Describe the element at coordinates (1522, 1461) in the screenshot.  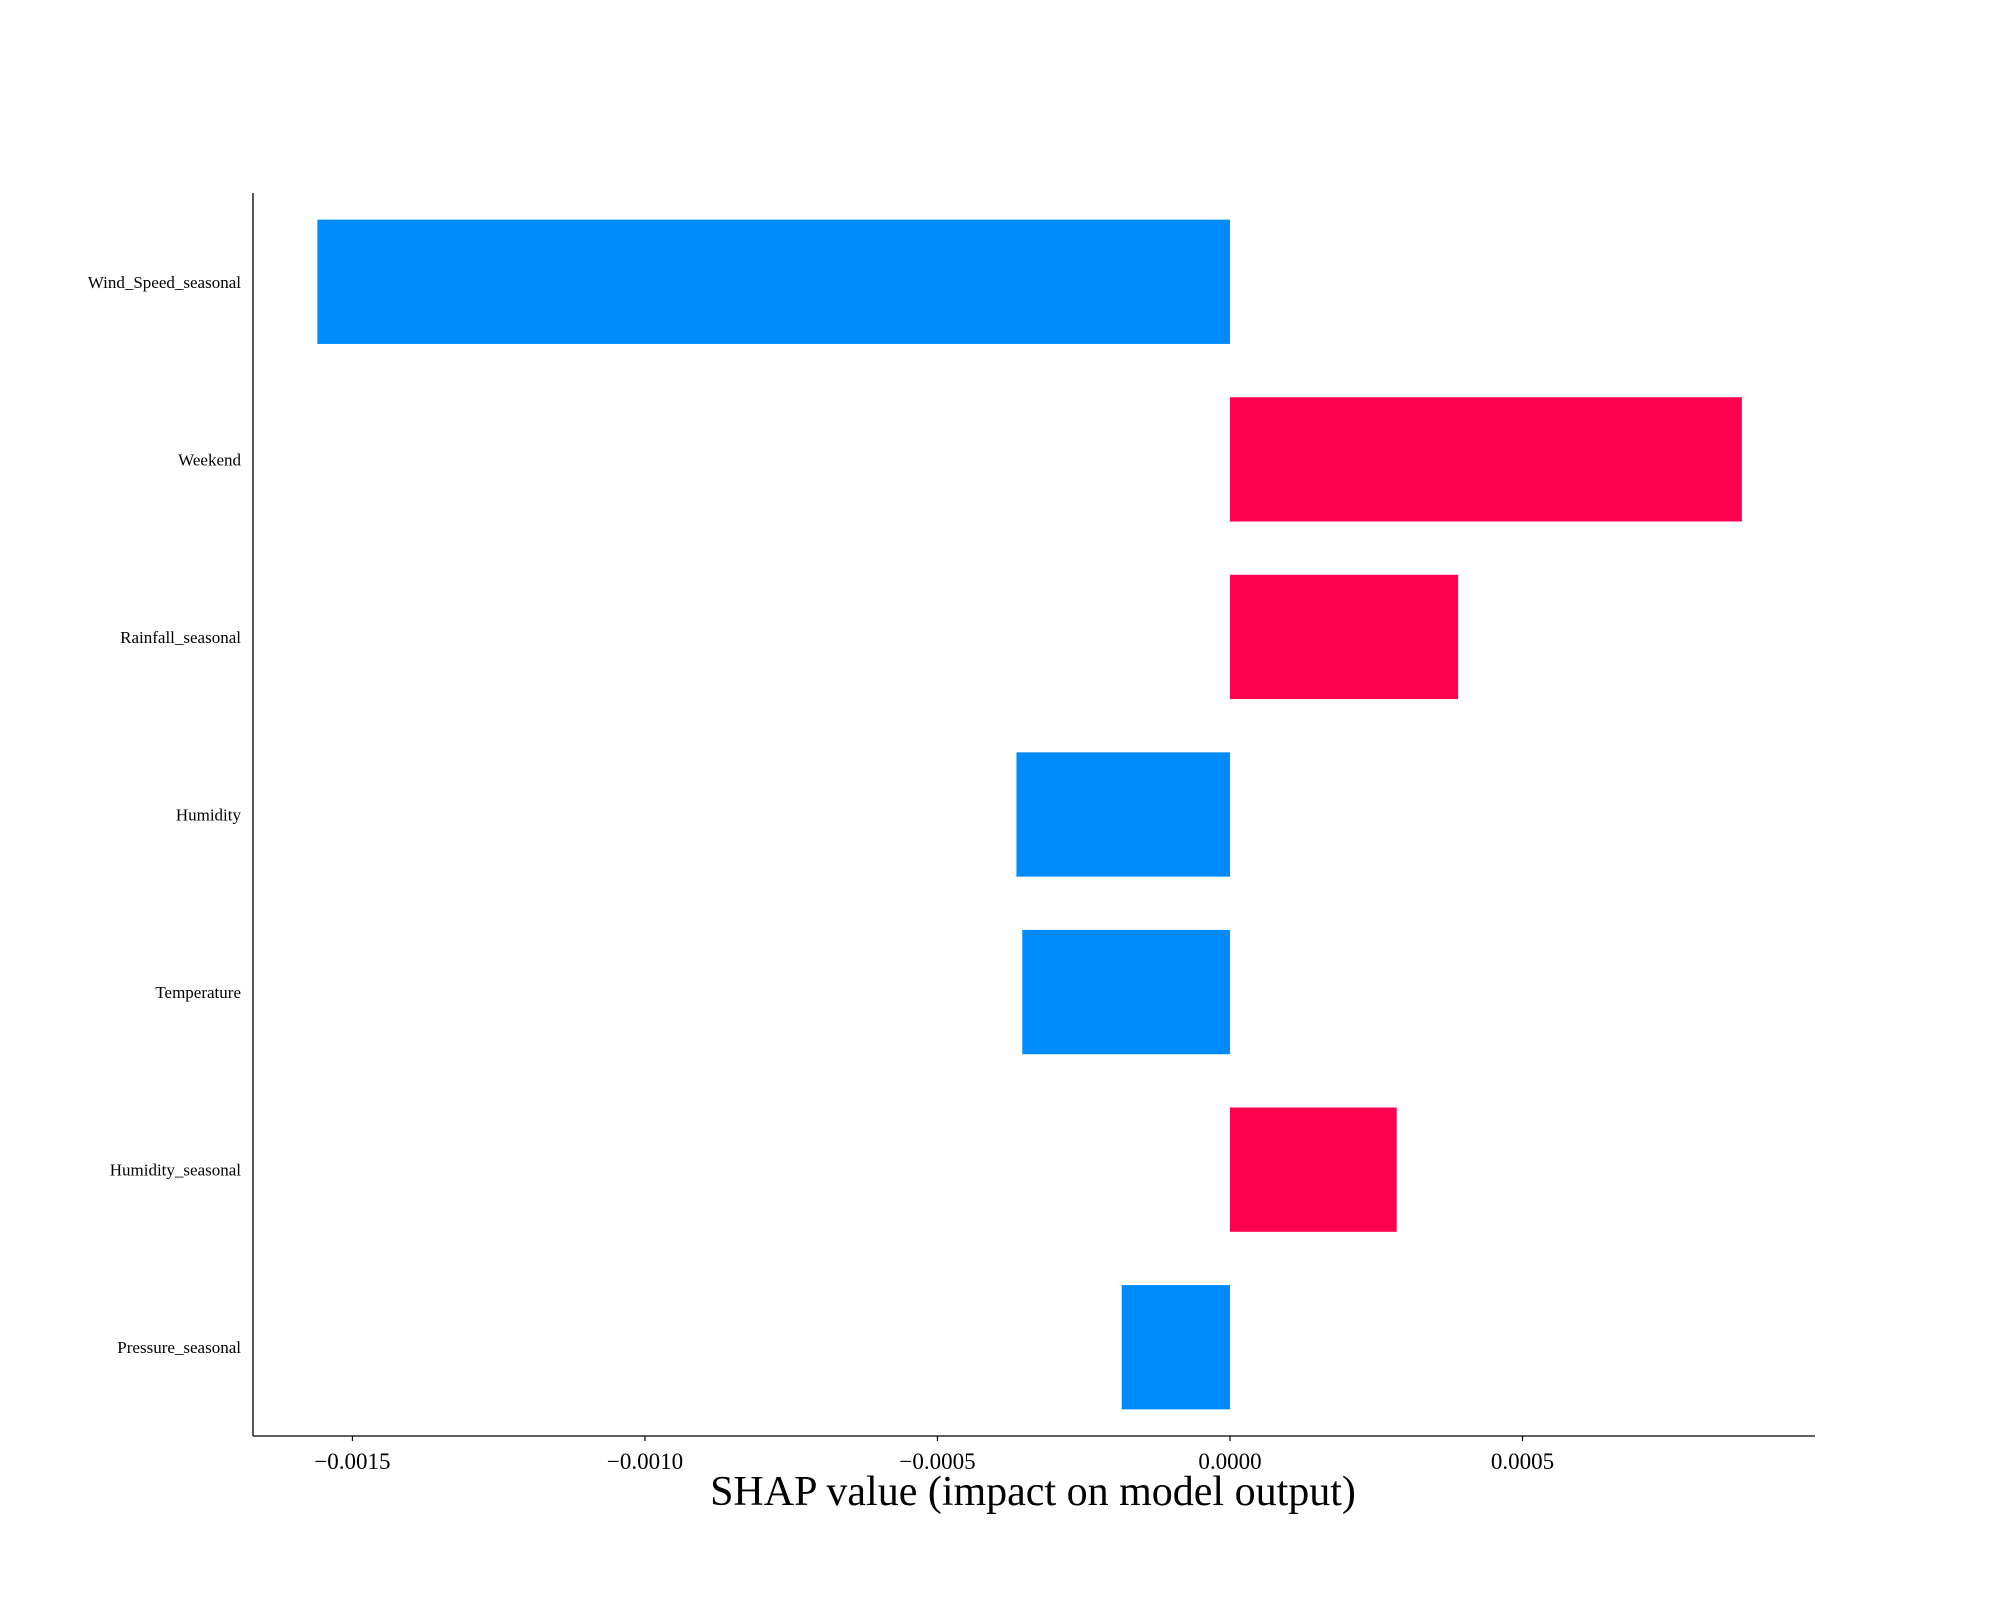
I see `x-tick-label: 0.0005` at that location.